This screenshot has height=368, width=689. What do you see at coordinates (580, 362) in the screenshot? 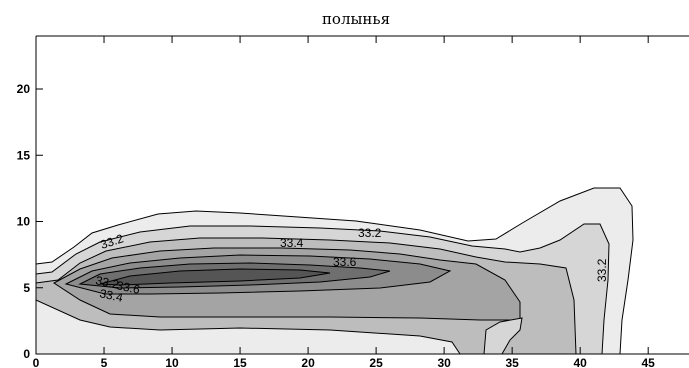
I see `x-tick-label: 40` at bounding box center [580, 362].